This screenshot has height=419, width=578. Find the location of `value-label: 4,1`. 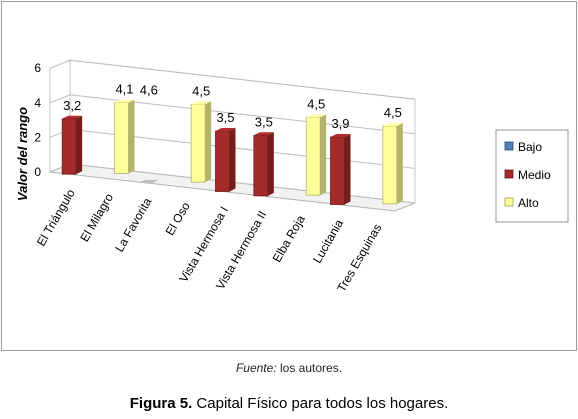

value-label: 4,1 is located at coordinates (124, 89).